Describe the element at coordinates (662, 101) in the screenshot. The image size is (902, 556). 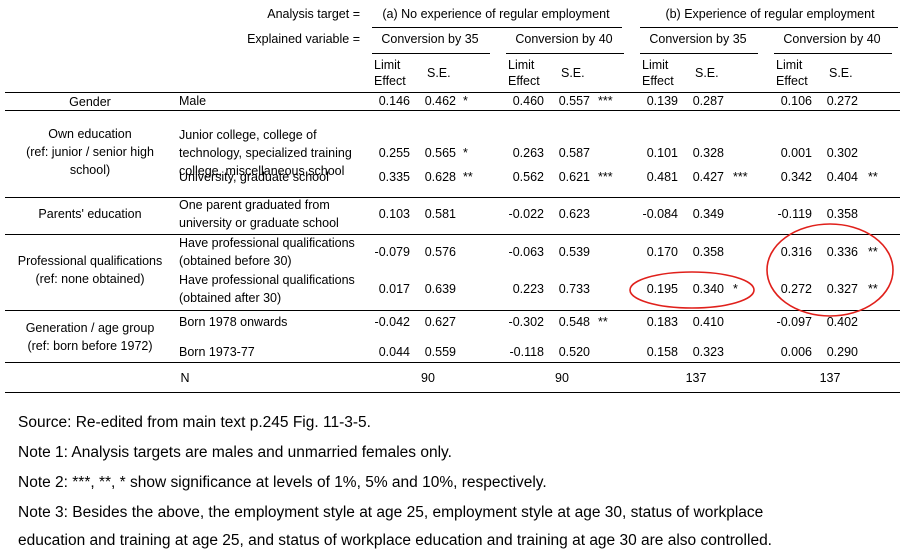
I see `limit-effect-cell: 0.139` at that location.